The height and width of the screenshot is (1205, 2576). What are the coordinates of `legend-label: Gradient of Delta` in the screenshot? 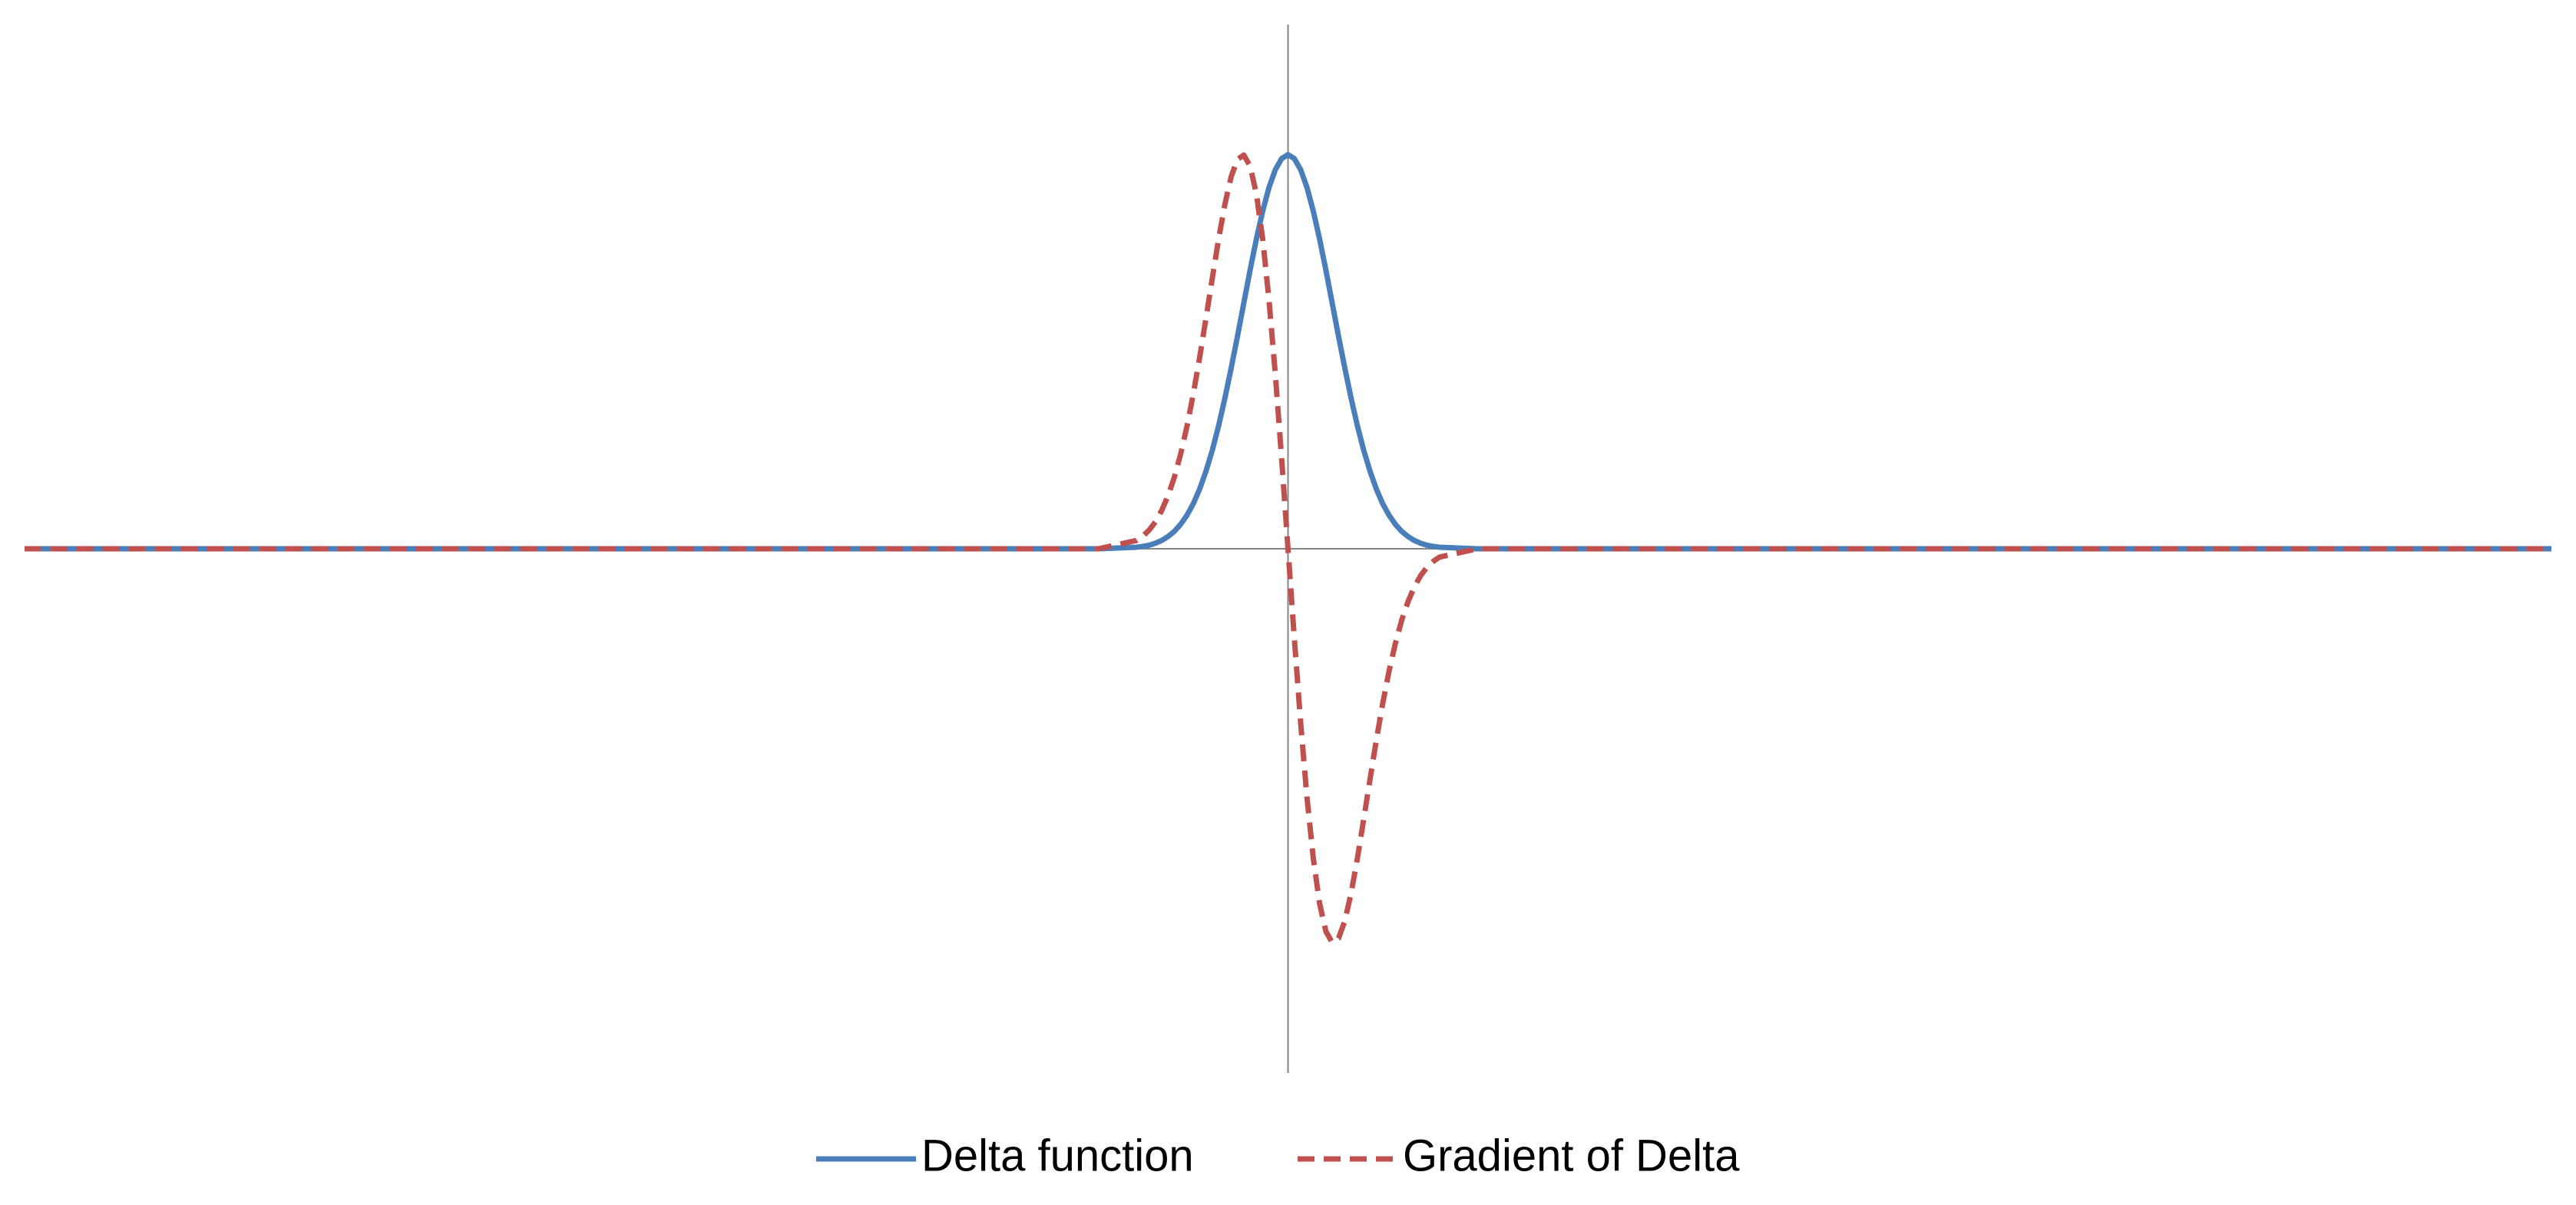 It's located at (1571, 1156).